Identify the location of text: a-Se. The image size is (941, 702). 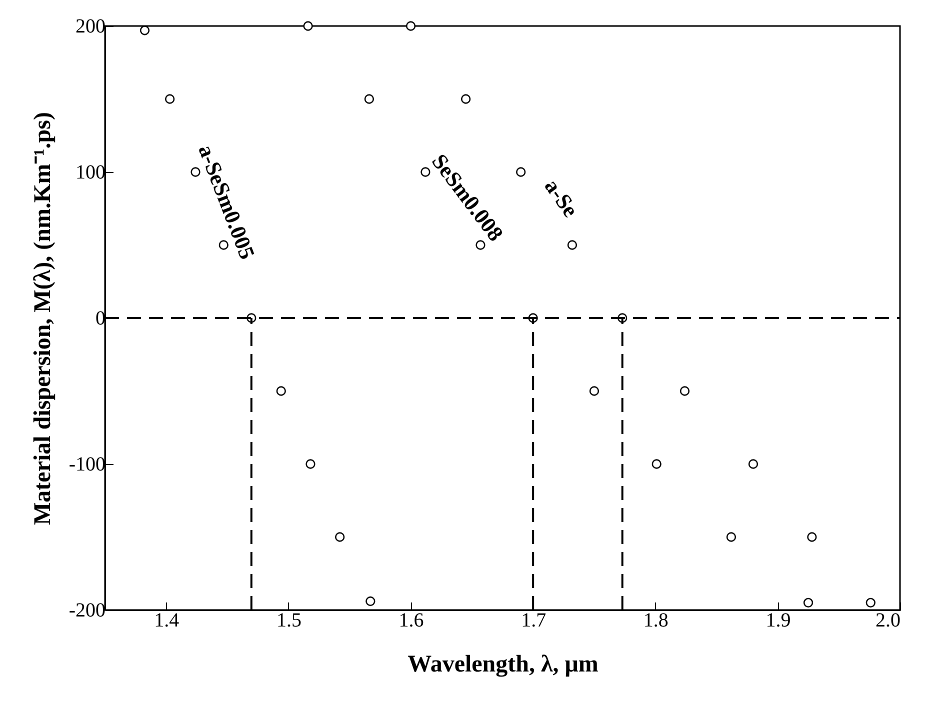
(562, 198).